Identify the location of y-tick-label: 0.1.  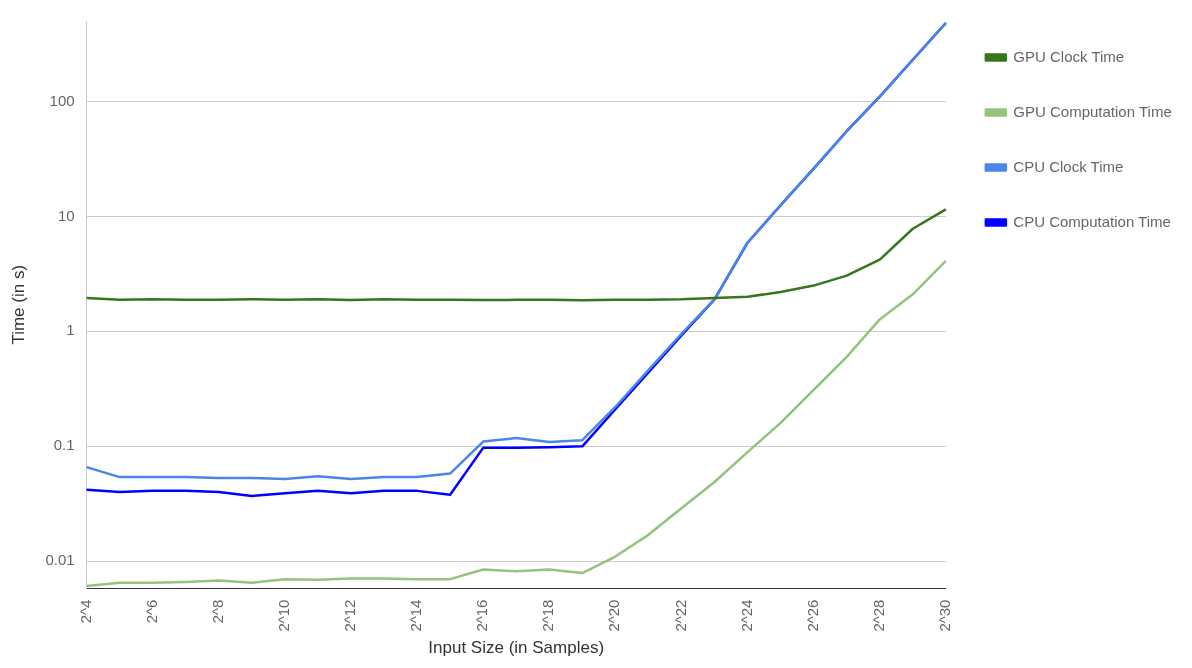
(64, 445).